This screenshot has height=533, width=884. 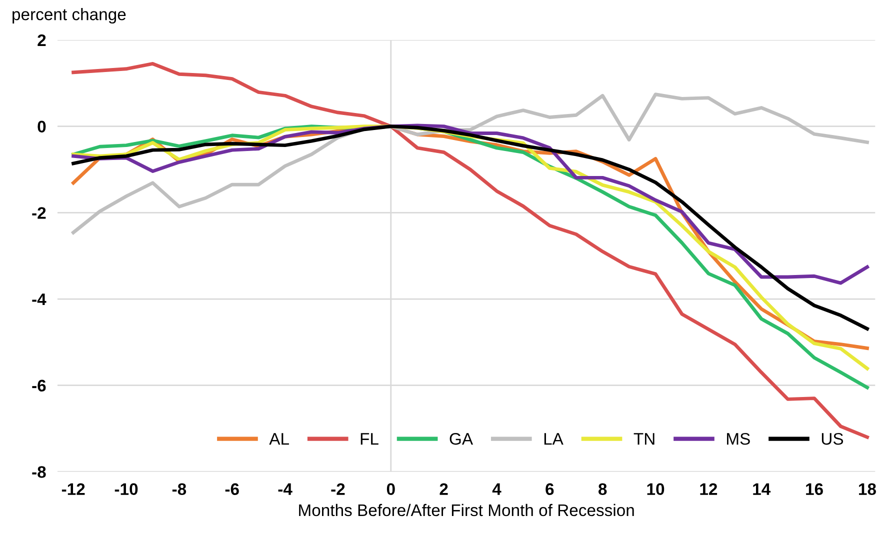 I want to click on x-tick-label: 4, so click(x=497, y=489).